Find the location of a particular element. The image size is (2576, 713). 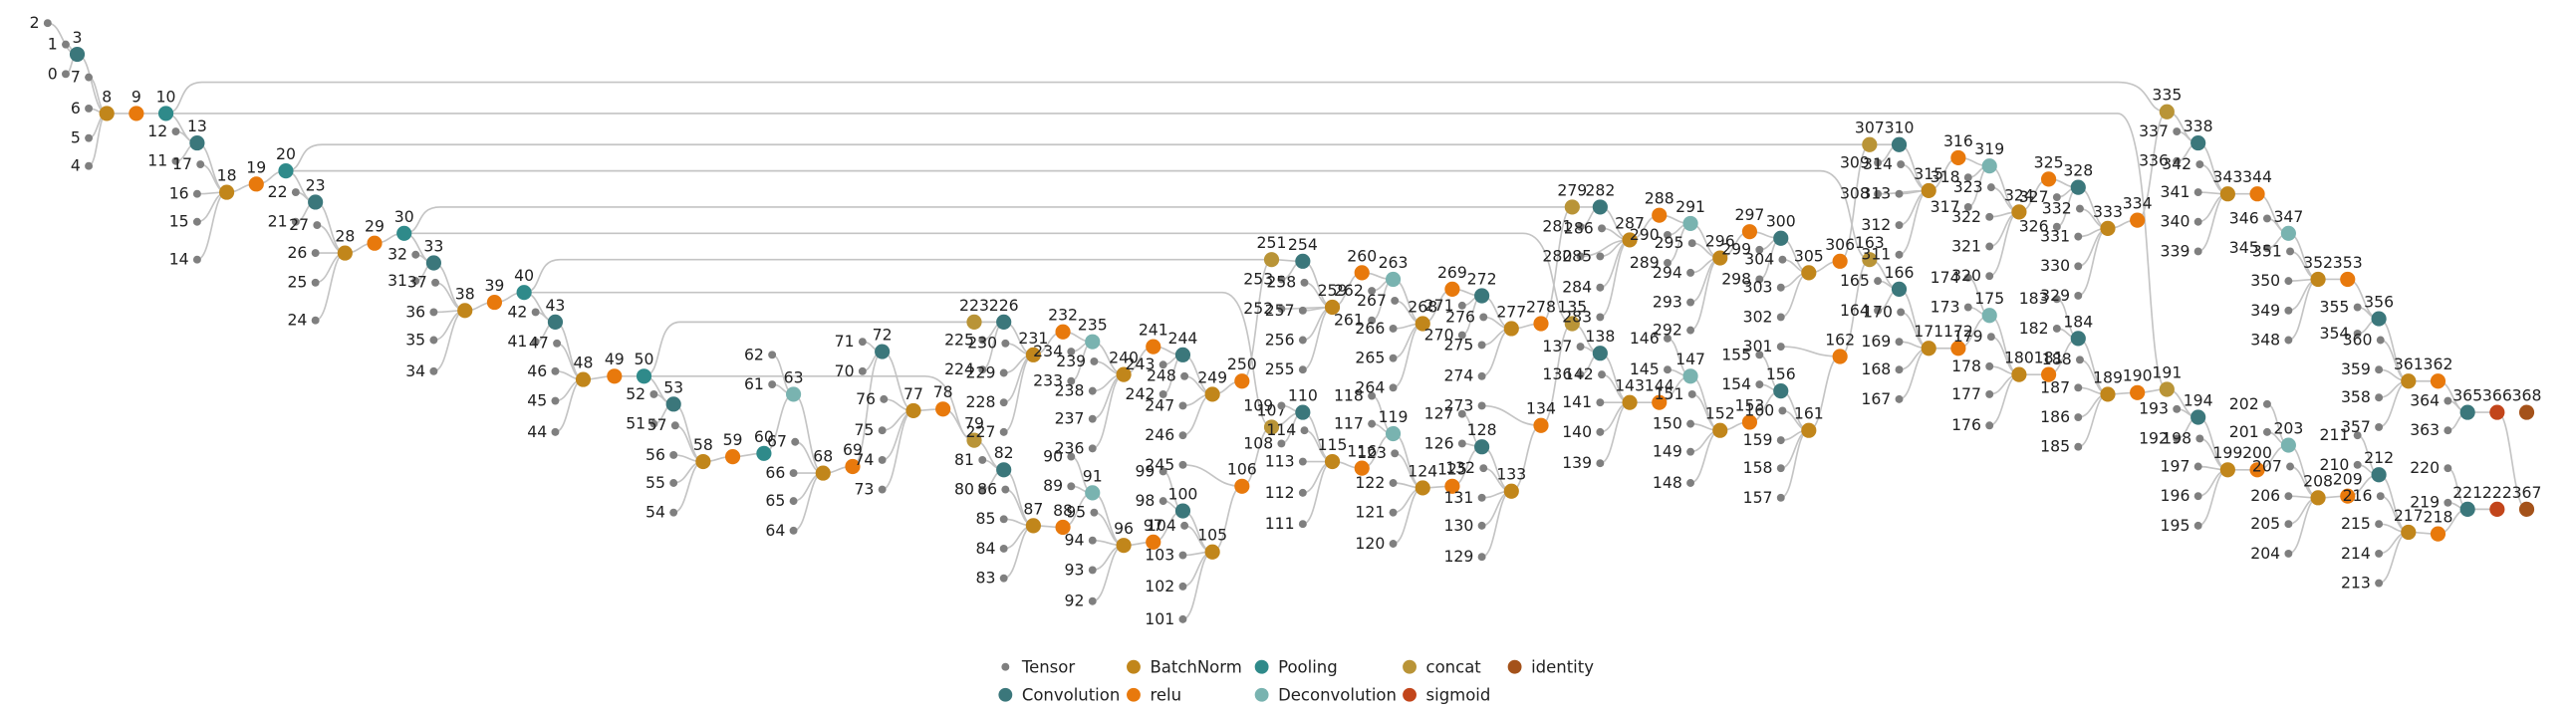

node-label: 291 is located at coordinates (1690, 206).